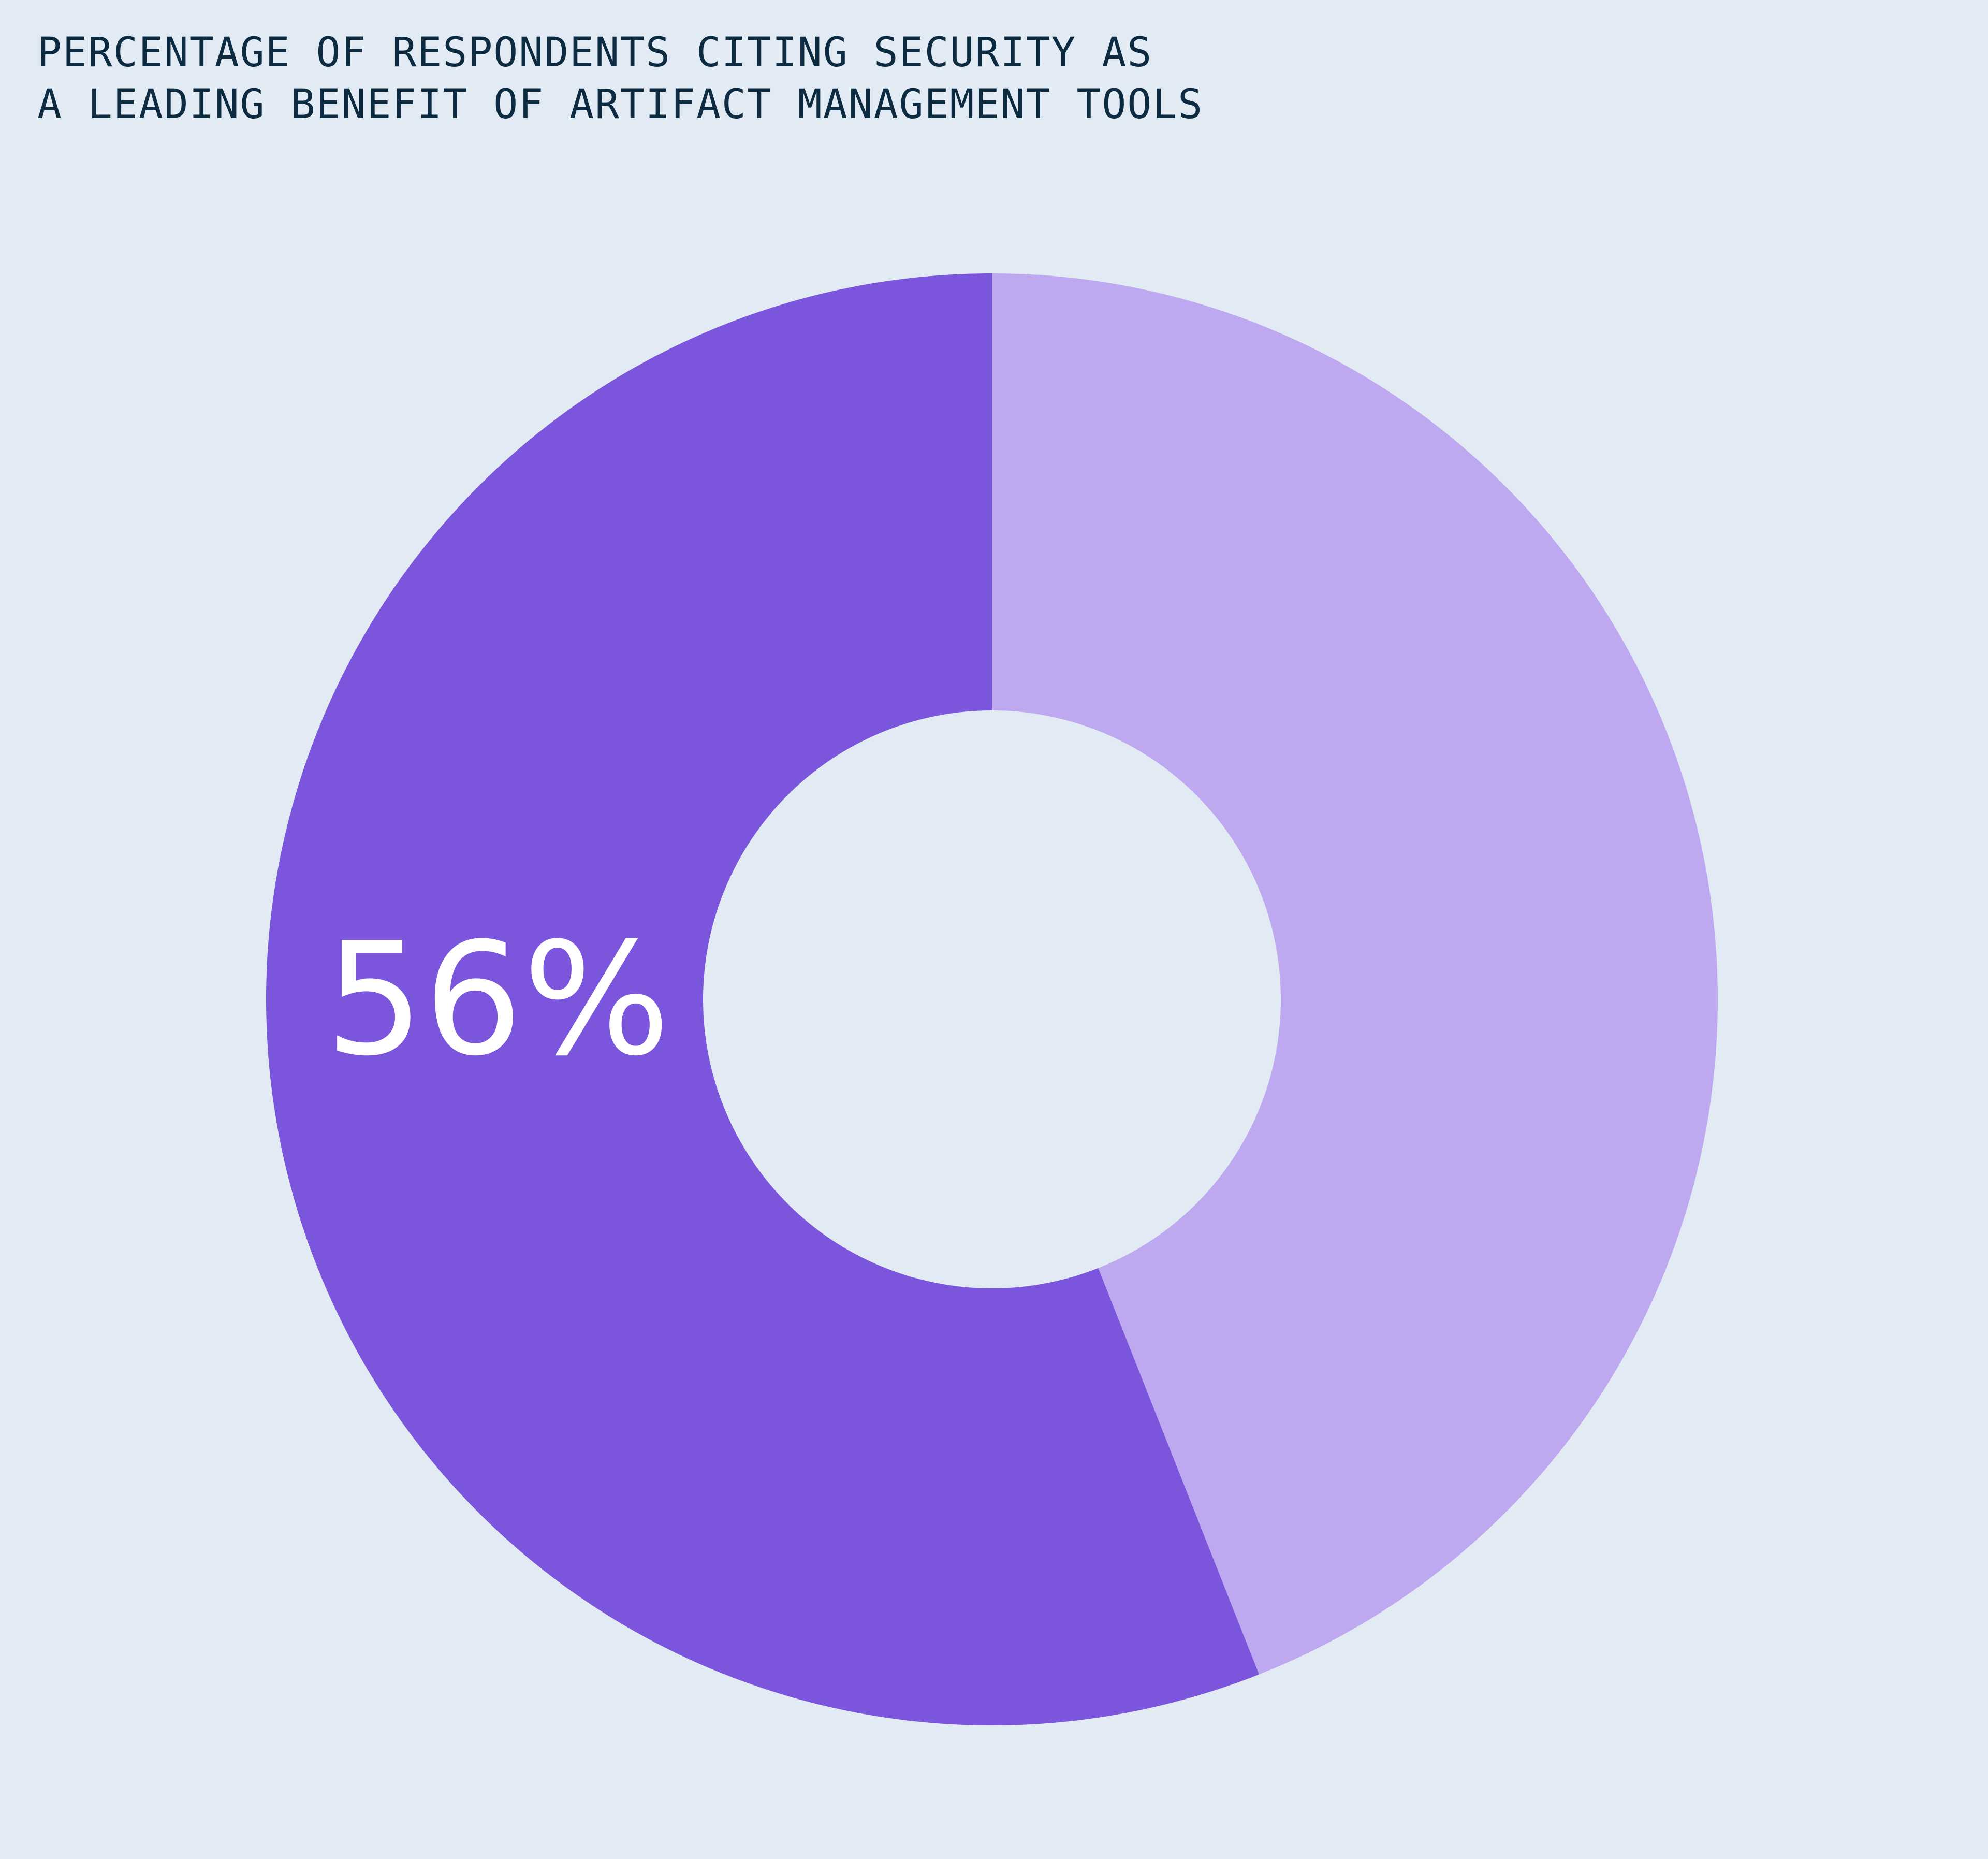 The image size is (1988, 1859). Describe the element at coordinates (497, 999) in the screenshot. I see `slice-label-security: 56%` at that location.